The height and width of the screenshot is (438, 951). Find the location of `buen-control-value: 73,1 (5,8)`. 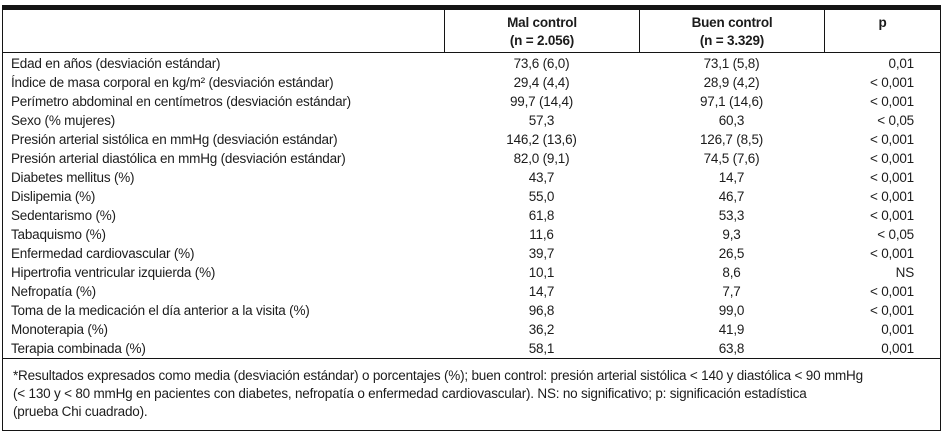

buen-control-value: 73,1 (5,8) is located at coordinates (731, 63).